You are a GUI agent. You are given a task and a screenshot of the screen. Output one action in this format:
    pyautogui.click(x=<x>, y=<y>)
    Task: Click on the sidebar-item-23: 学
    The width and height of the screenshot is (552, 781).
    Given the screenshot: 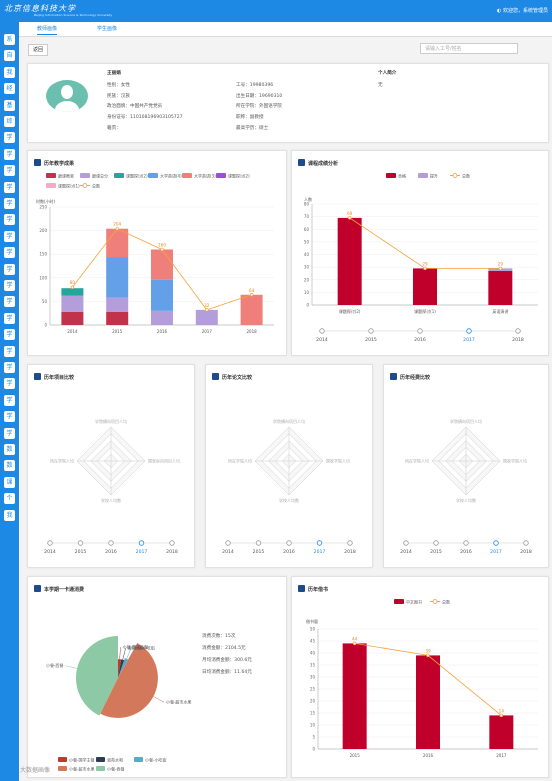 What is the action you would take?
    pyautogui.click(x=9, y=417)
    